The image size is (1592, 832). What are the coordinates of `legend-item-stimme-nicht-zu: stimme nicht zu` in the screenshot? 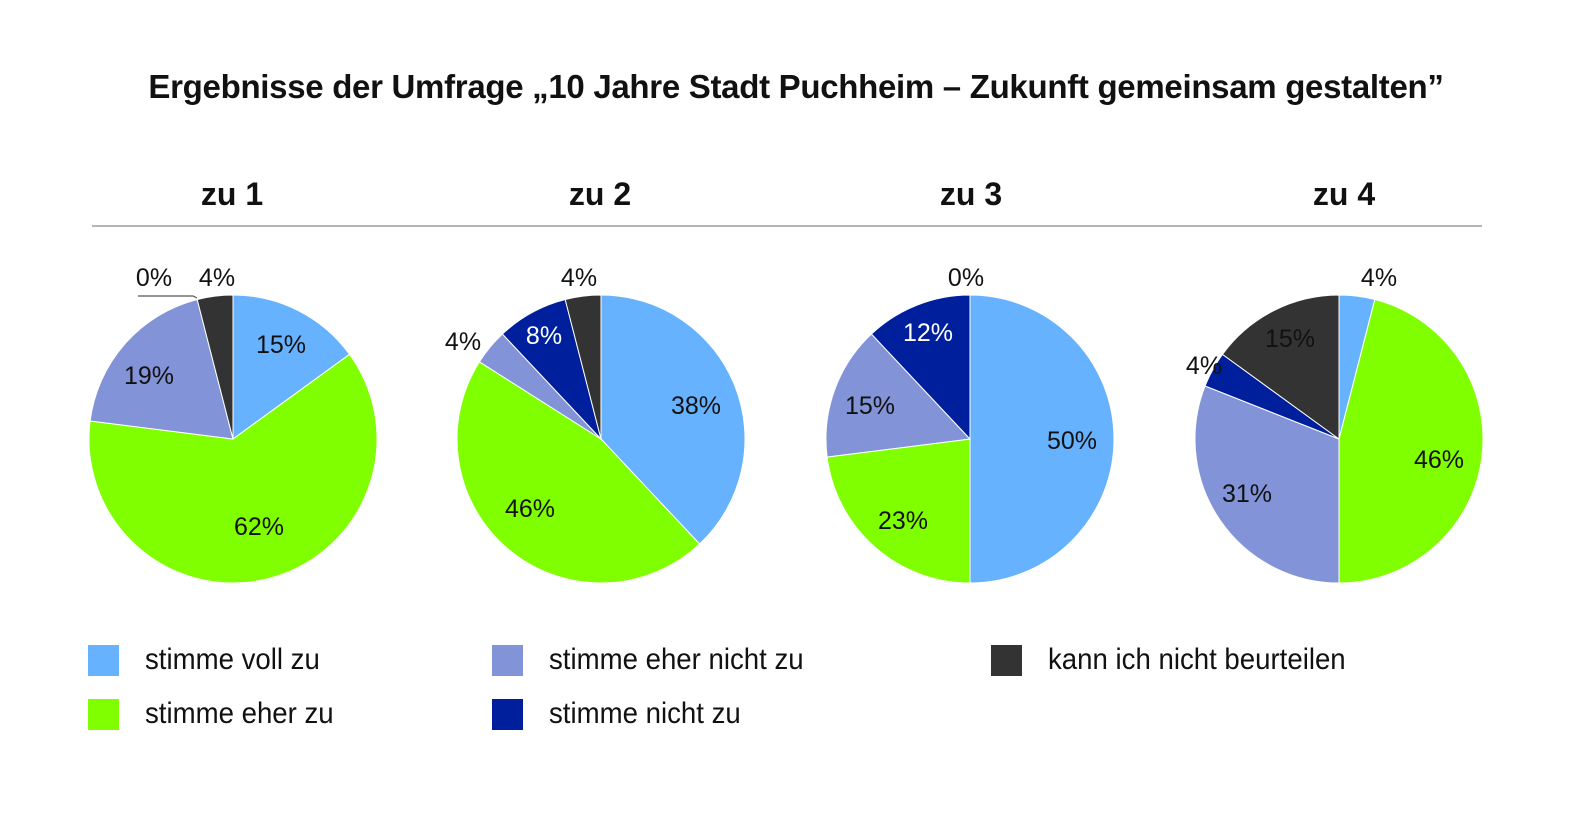 It's located at (624, 714).